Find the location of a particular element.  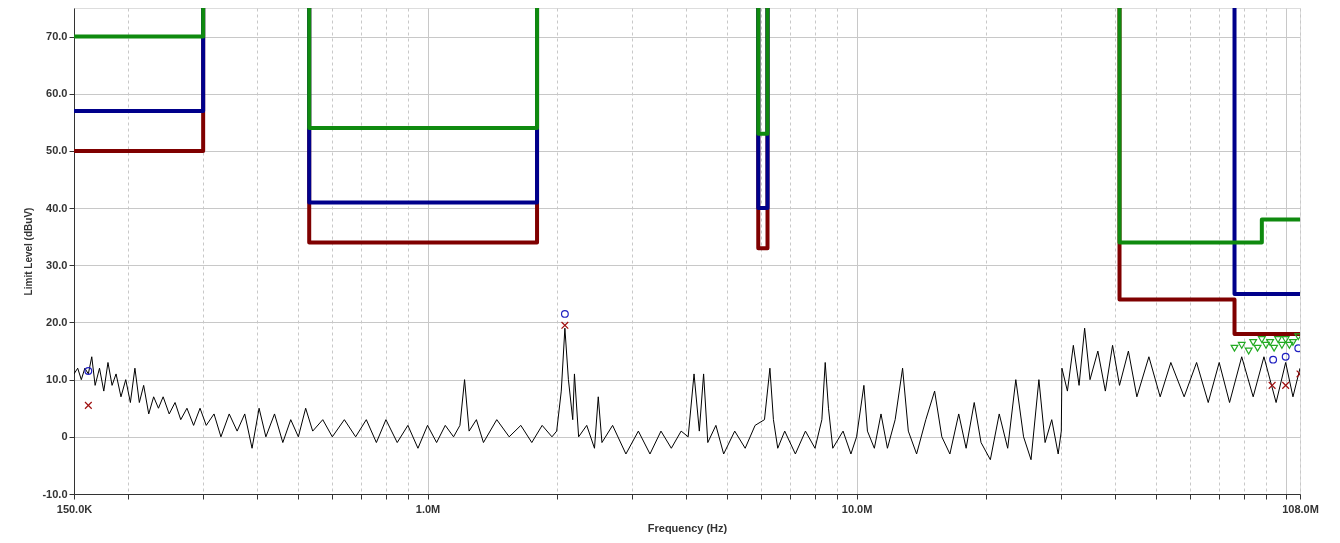

x-axis-title: Frequency (Hz) is located at coordinates (687, 527).